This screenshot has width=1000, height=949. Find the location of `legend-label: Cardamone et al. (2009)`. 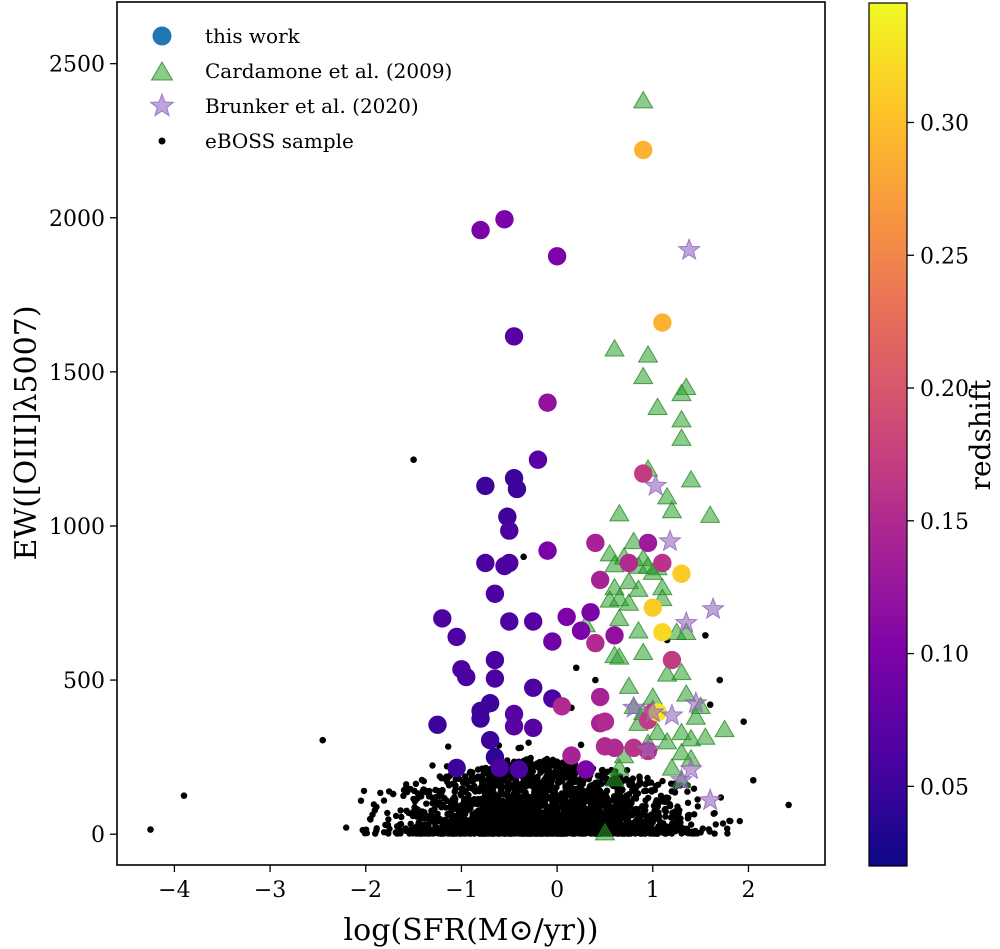

legend-label: Cardamone et al. (2009) is located at coordinates (328, 71).